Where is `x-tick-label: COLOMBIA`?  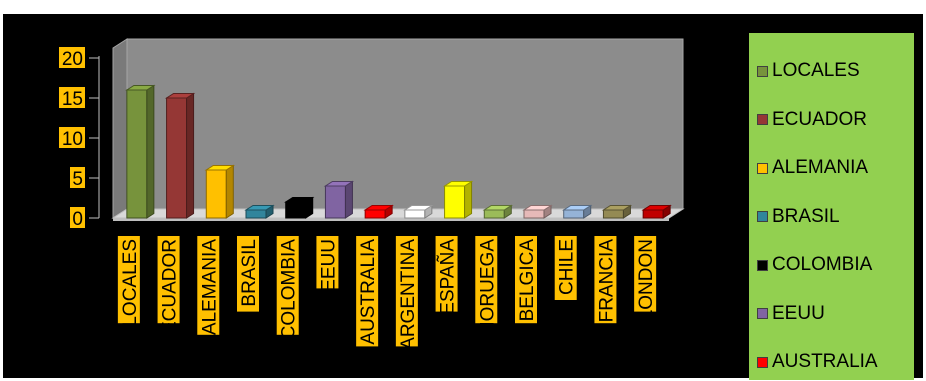 x-tick-label: COLOMBIA is located at coordinates (289, 289).